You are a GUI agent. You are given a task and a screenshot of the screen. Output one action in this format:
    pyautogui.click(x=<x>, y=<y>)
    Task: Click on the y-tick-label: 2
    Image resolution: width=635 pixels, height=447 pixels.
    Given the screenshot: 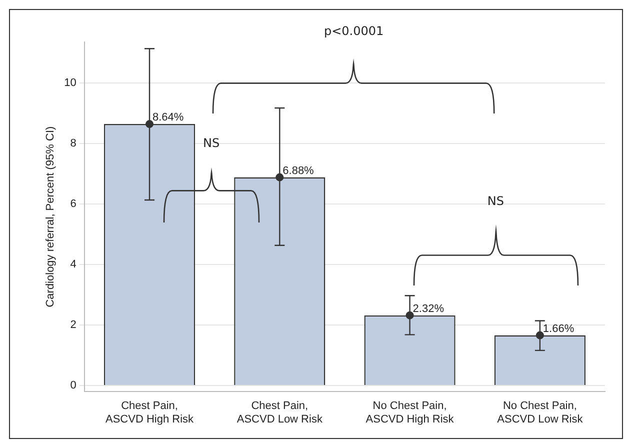 What is the action you would take?
    pyautogui.click(x=73, y=325)
    